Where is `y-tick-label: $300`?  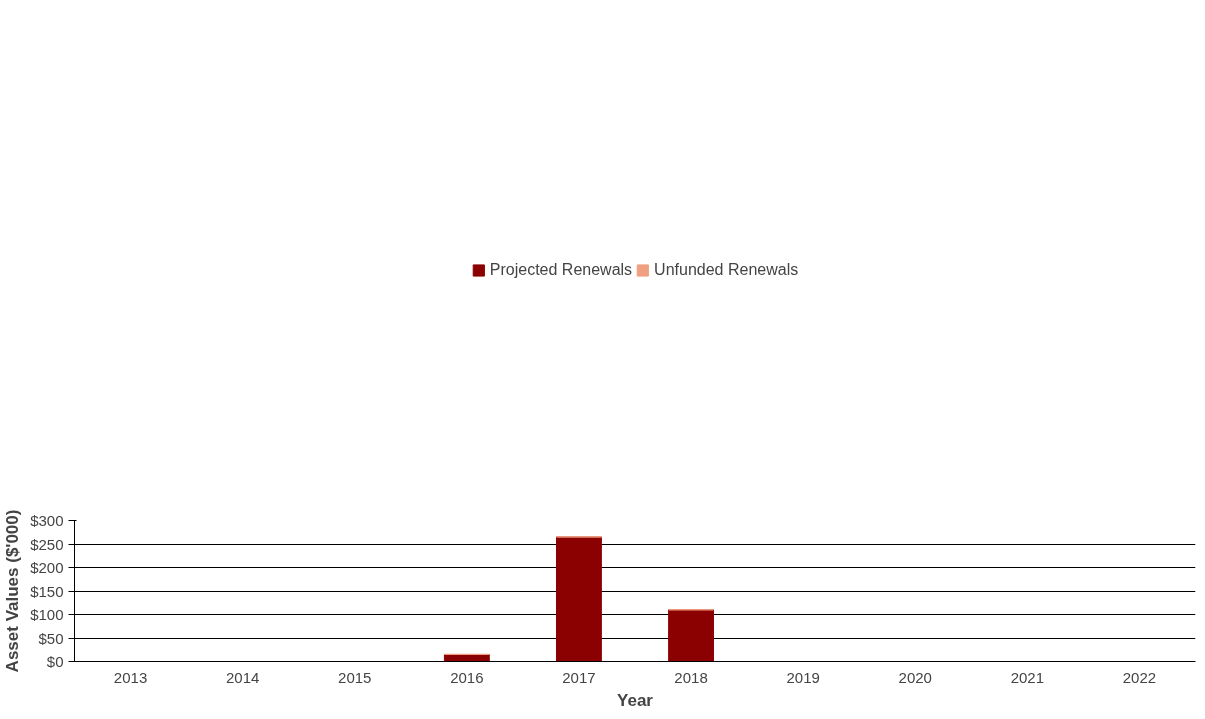 y-tick-label: $300 is located at coordinates (47, 520).